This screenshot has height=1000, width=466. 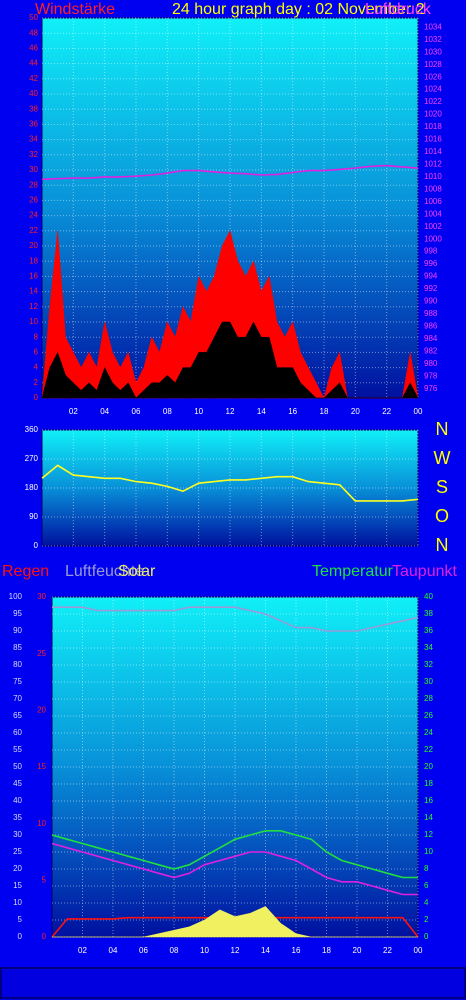 I want to click on plot-area, so click(x=230, y=488).